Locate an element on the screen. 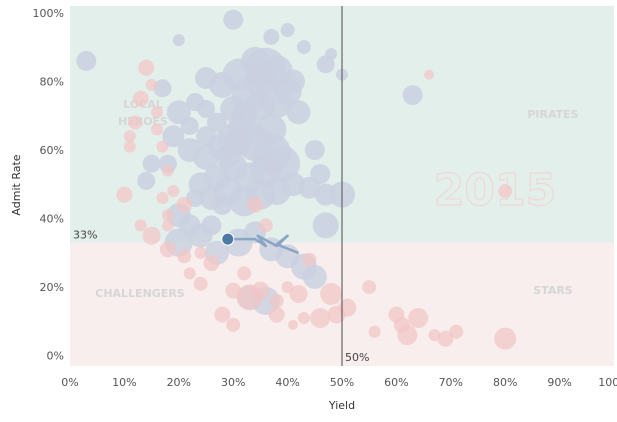 This screenshot has width=617, height=422. watermark: 2015 is located at coordinates (495, 190).